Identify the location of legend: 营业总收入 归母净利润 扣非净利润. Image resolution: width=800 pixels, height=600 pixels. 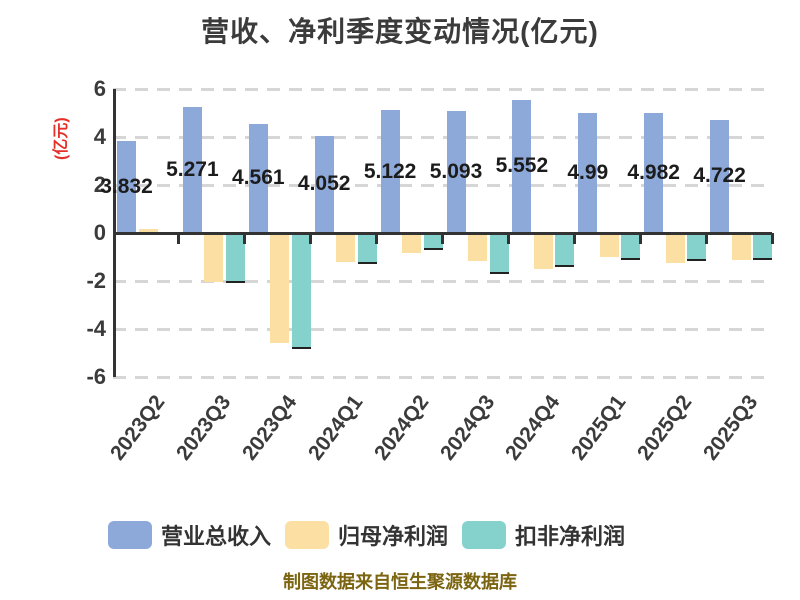
(366, 535).